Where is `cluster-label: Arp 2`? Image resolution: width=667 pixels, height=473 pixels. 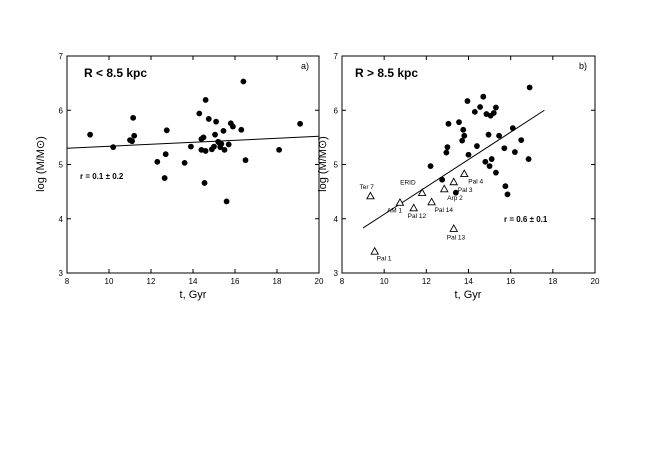
cluster-label: Arp 2 is located at coordinates (455, 198).